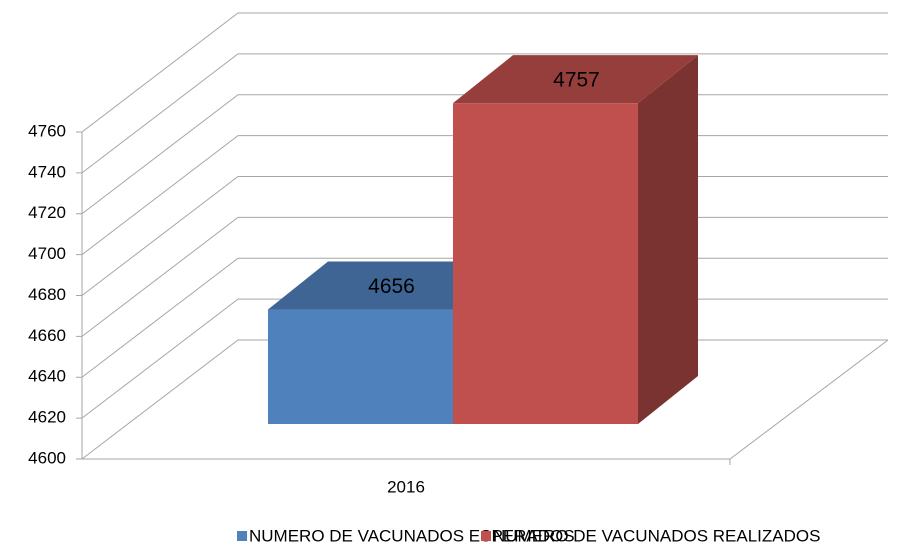 The image size is (901, 548). I want to click on y-tick-label: 4700, so click(47, 253).